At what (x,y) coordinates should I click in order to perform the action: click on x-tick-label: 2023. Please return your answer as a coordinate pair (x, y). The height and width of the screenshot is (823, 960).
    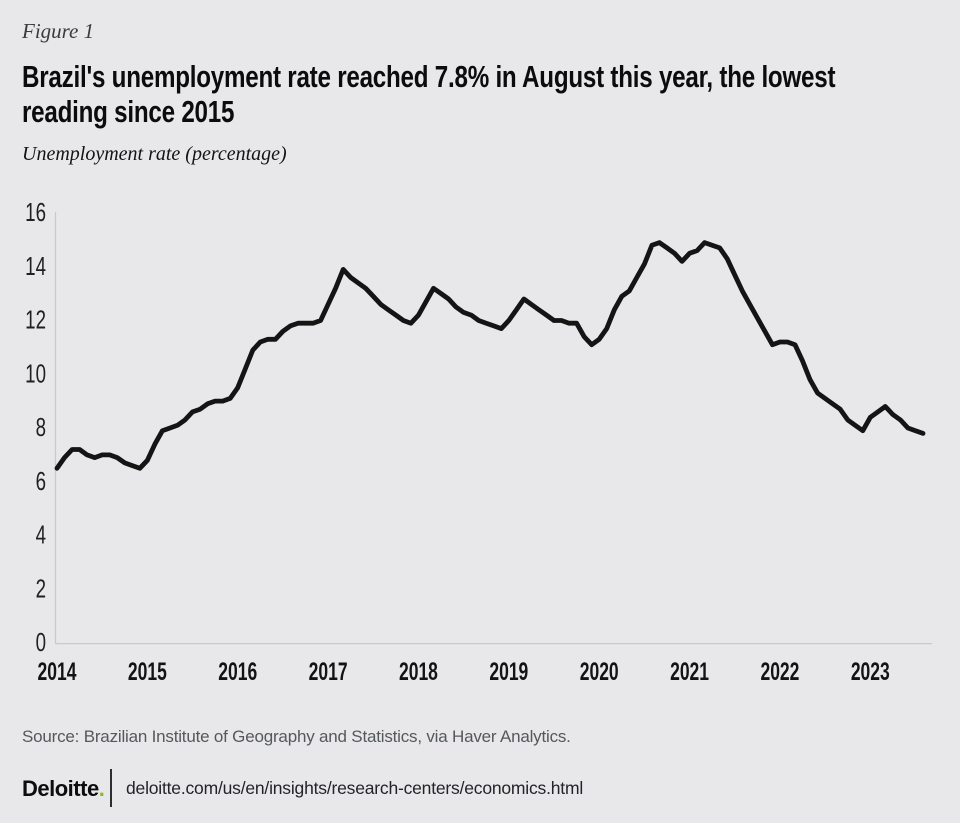
    Looking at the image, I should click on (870, 671).